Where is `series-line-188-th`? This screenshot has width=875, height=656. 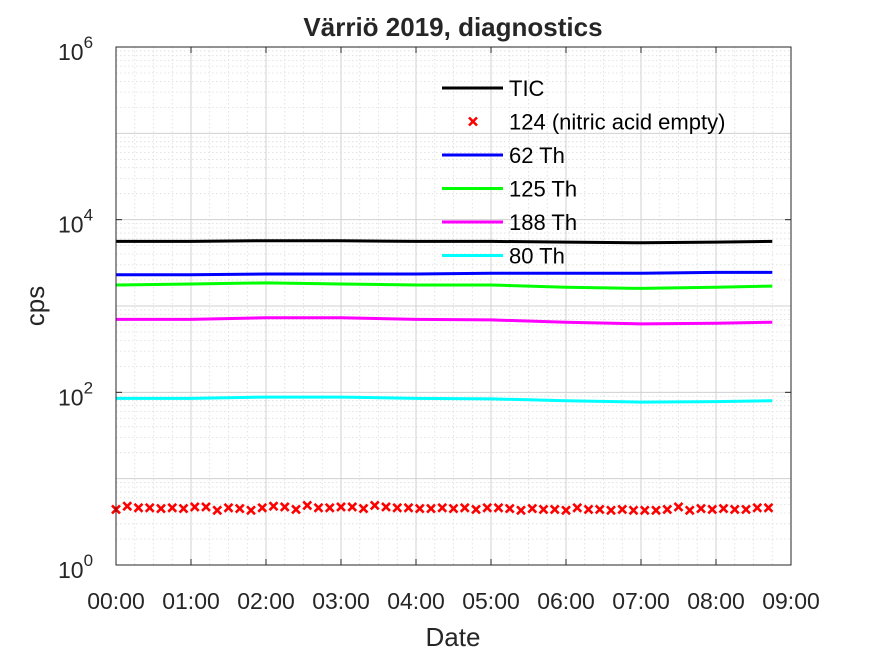
series-line-188-th is located at coordinates (444, 321).